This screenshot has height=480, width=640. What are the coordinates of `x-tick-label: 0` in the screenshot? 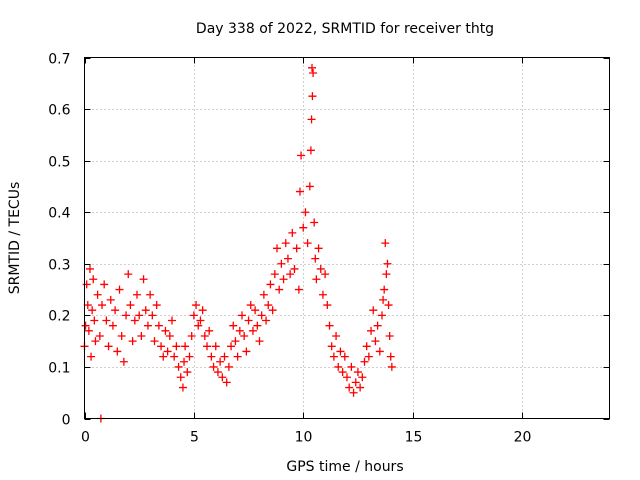 It's located at (85, 438).